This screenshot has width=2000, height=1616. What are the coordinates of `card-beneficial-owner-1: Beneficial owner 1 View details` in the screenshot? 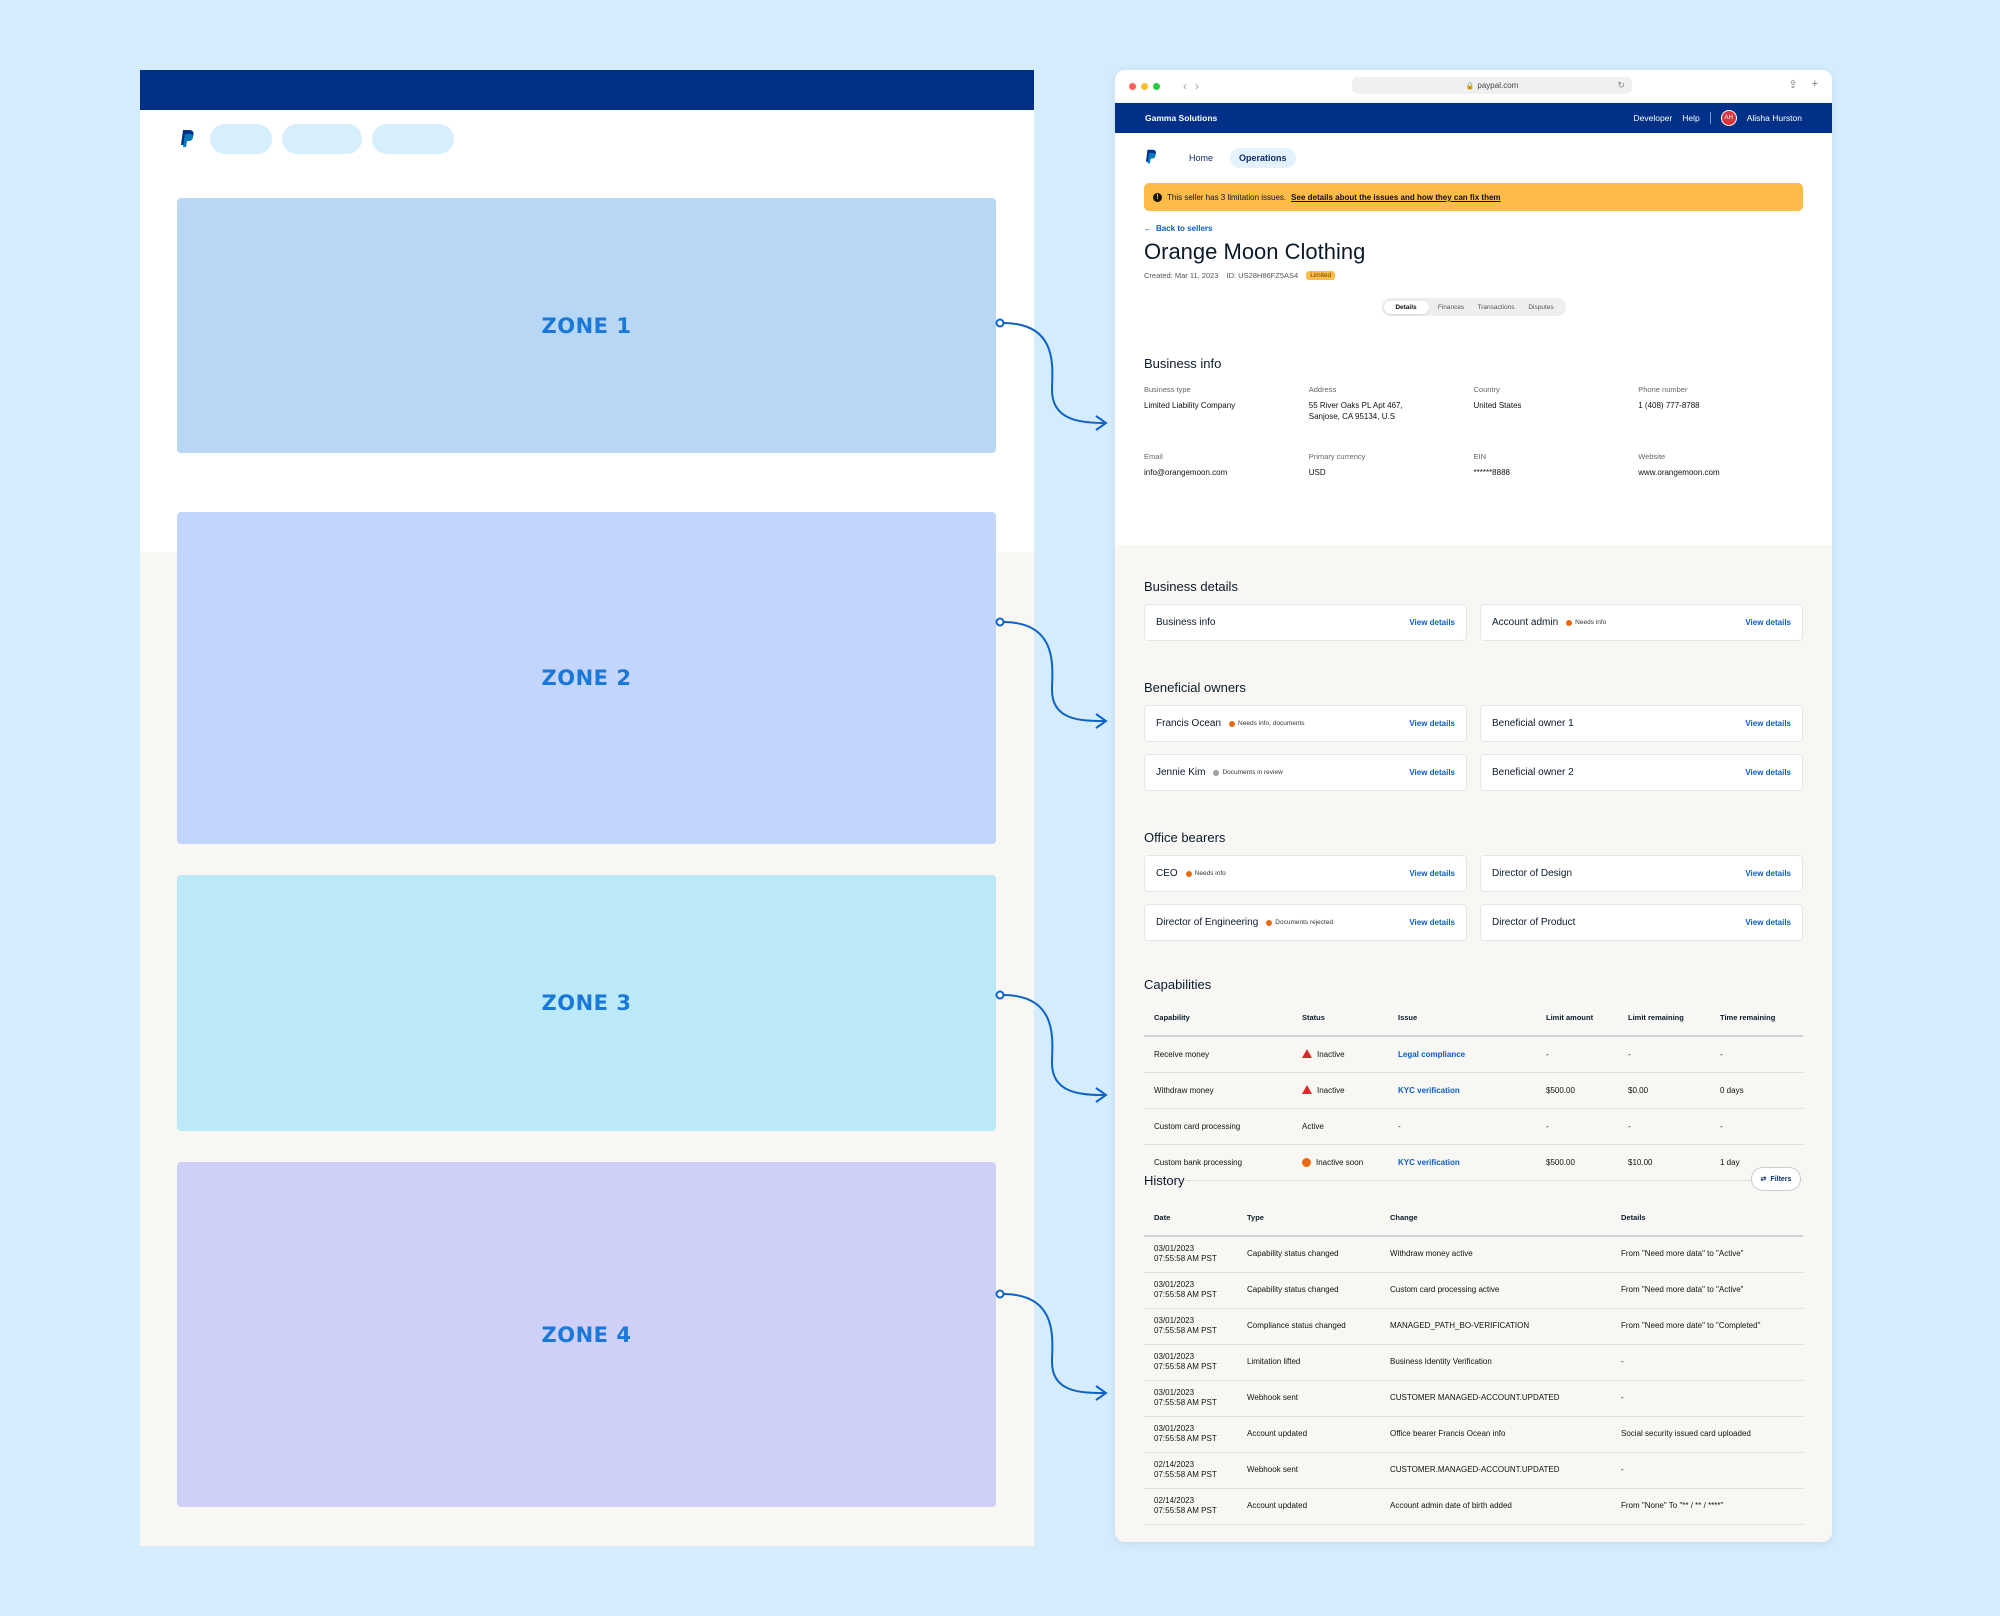 It's located at (1641, 723).